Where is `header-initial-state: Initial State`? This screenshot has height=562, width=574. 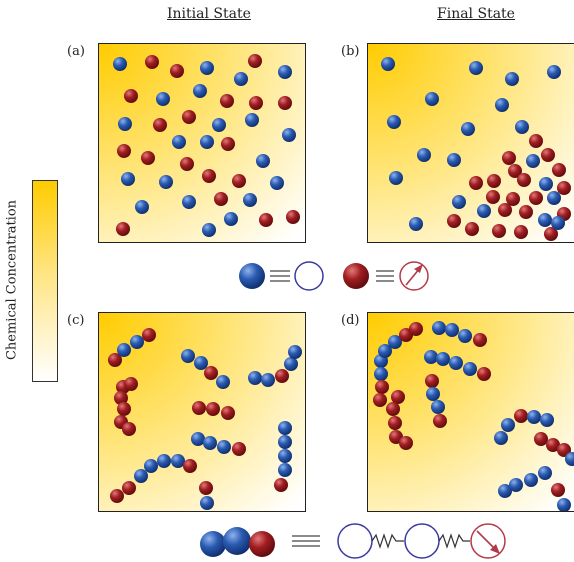 header-initial-state: Initial State is located at coordinates (209, 14).